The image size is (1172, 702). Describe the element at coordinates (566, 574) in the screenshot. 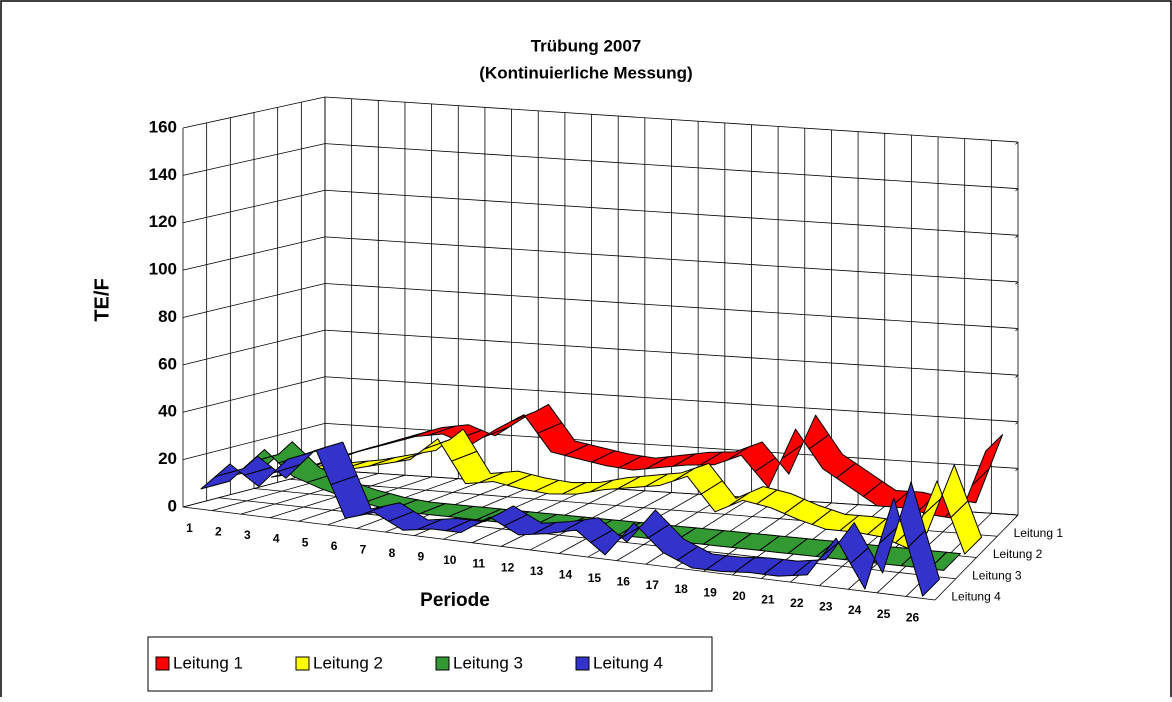

I see `x-tick-label: 14` at that location.